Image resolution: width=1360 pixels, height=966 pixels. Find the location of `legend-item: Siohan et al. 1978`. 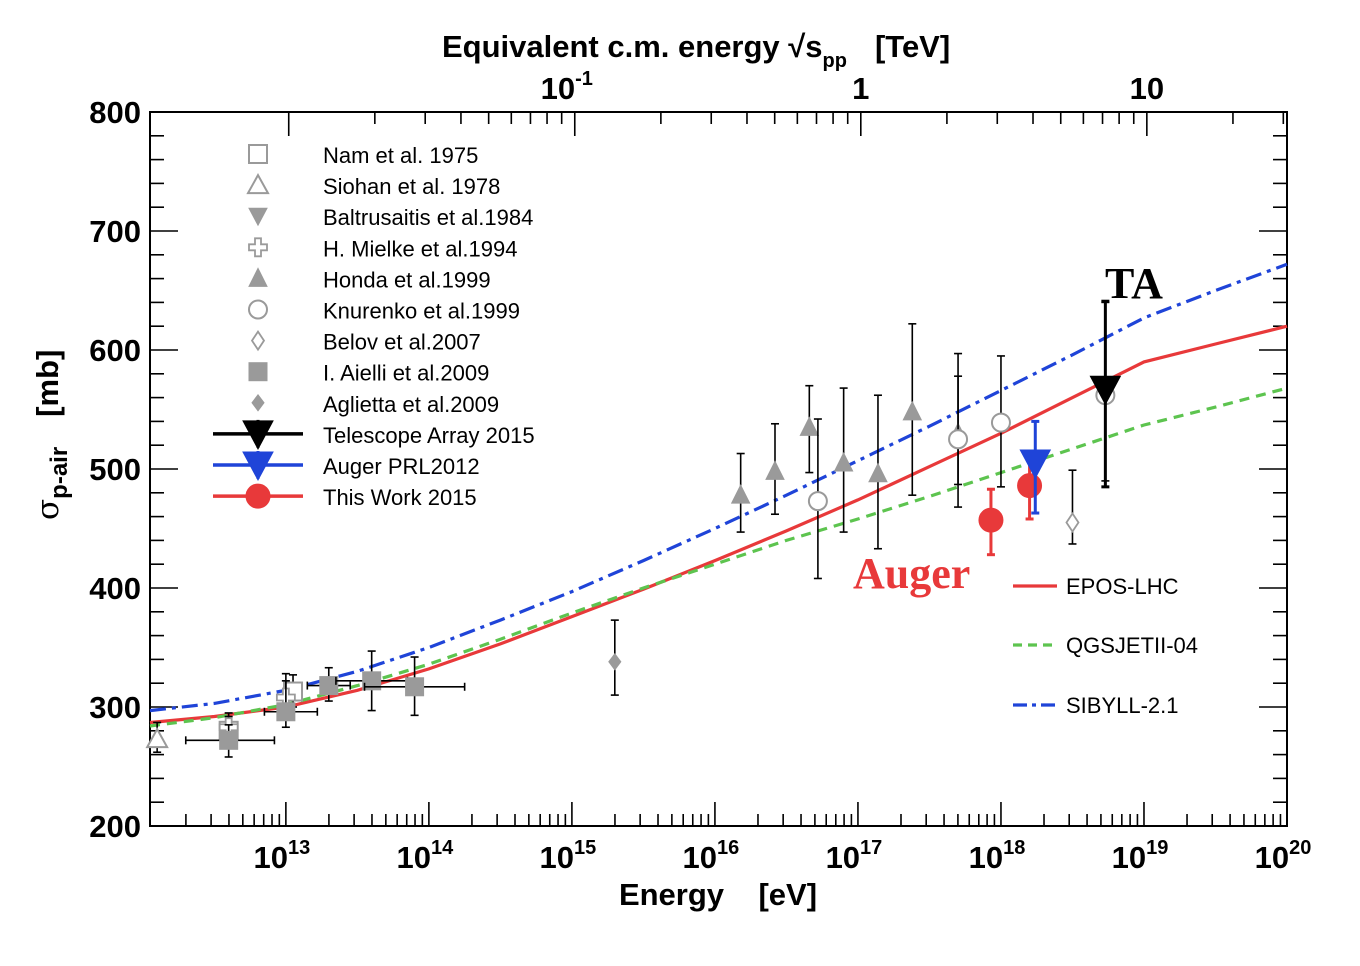

legend-item: Siohan et al. 1978 is located at coordinates (373, 186).